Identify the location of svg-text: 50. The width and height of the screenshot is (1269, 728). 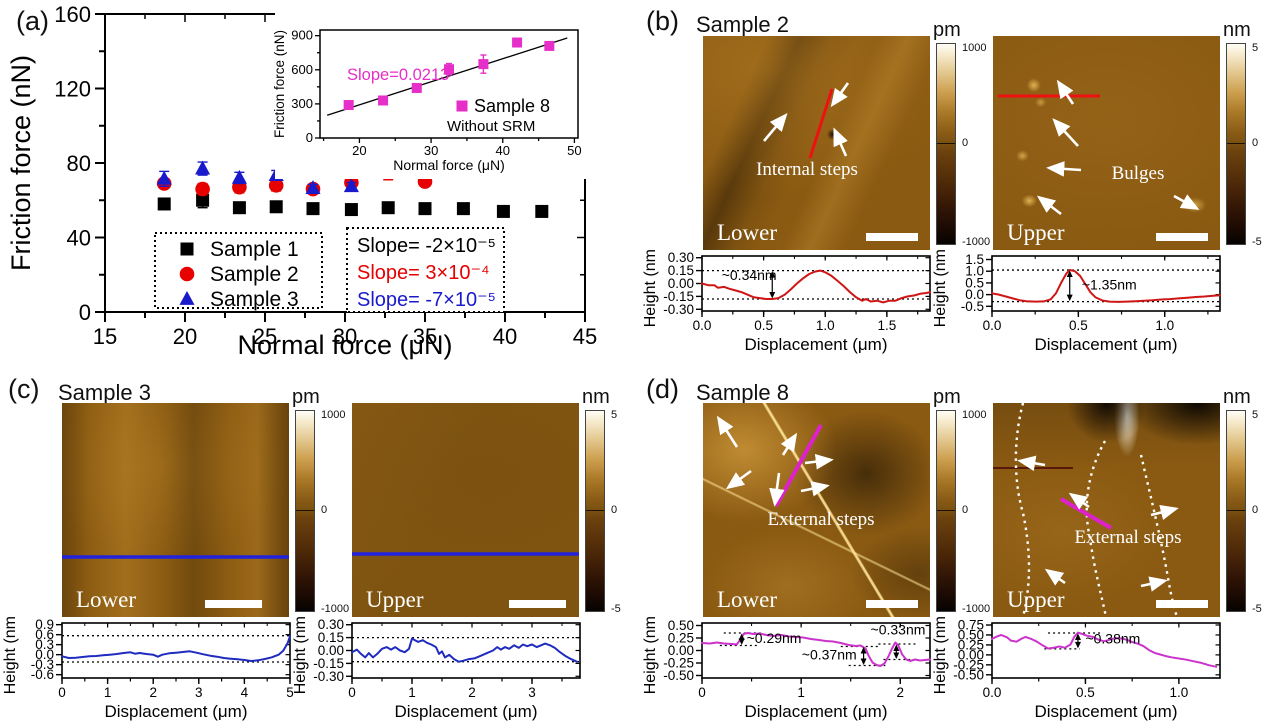
(574, 150).